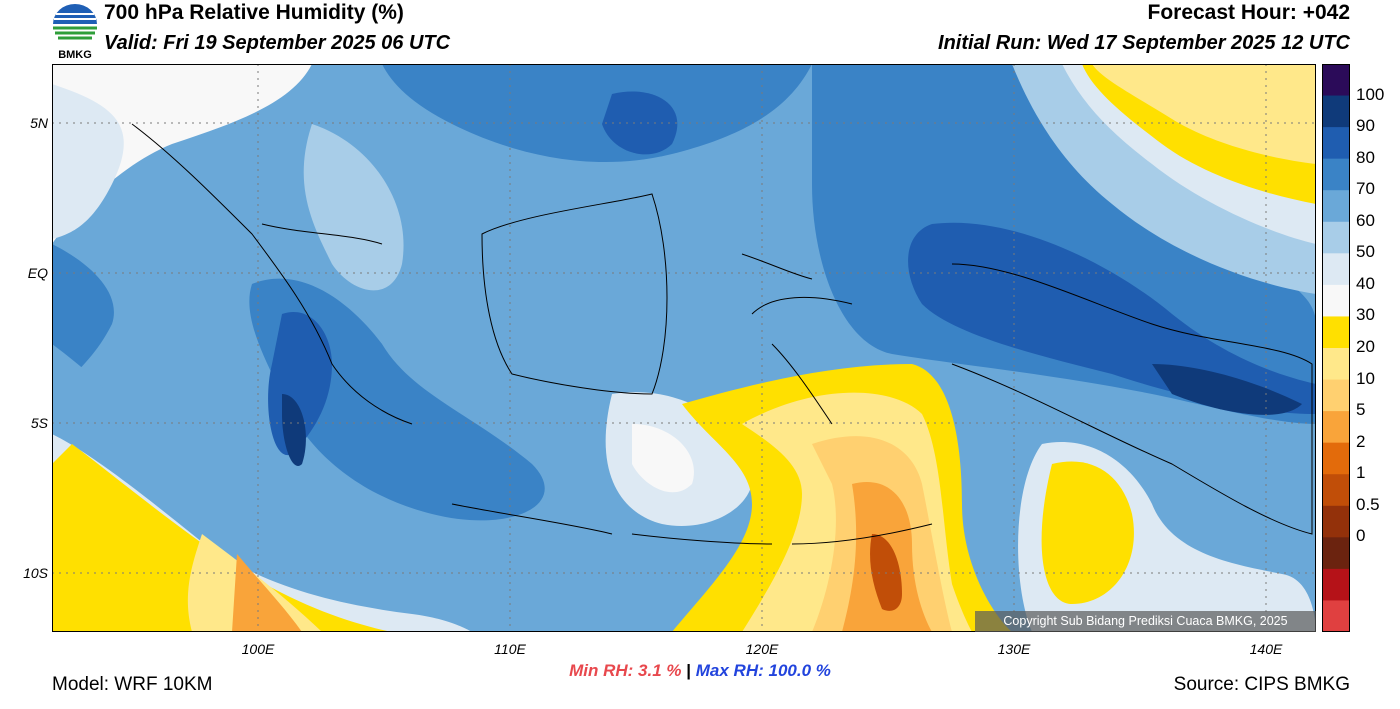  I want to click on lat-label-eq: EQ, so click(37, 273).